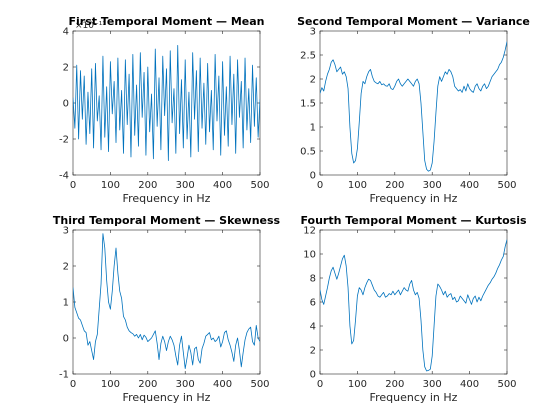 This screenshot has height=420, width=560. I want to click on y-tick-label: -1, so click(64, 375).